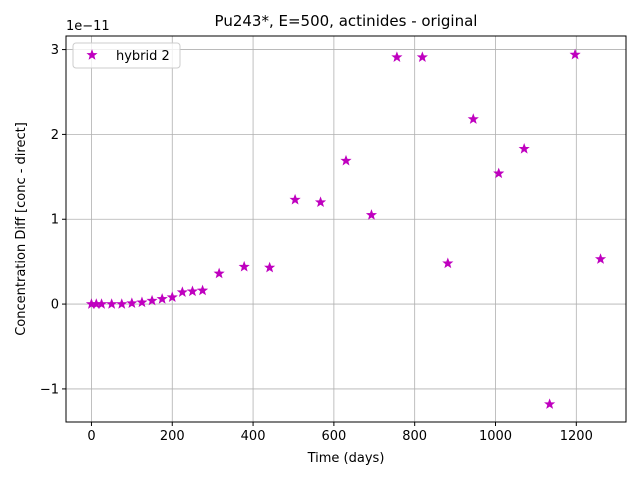 This screenshot has height=480, width=640. What do you see at coordinates (49, 389) in the screenshot?
I see `y-tick-label: −1` at bounding box center [49, 389].